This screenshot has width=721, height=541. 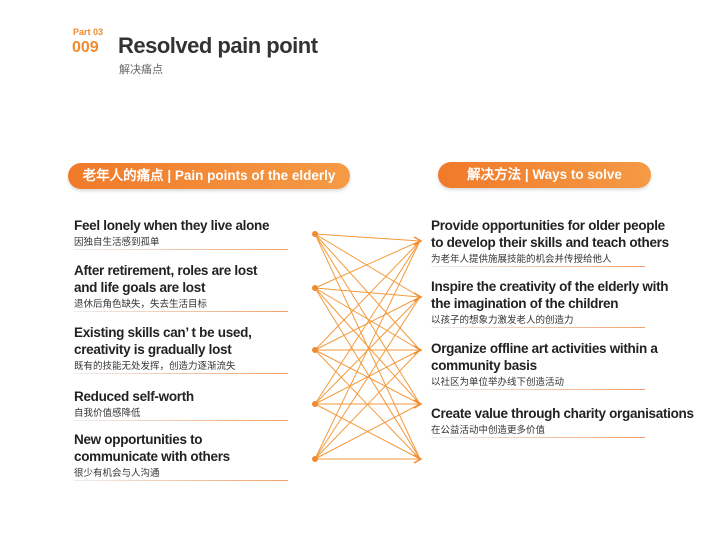 What do you see at coordinates (550, 242) in the screenshot?
I see `item-title: to develop their skills and teach others` at bounding box center [550, 242].